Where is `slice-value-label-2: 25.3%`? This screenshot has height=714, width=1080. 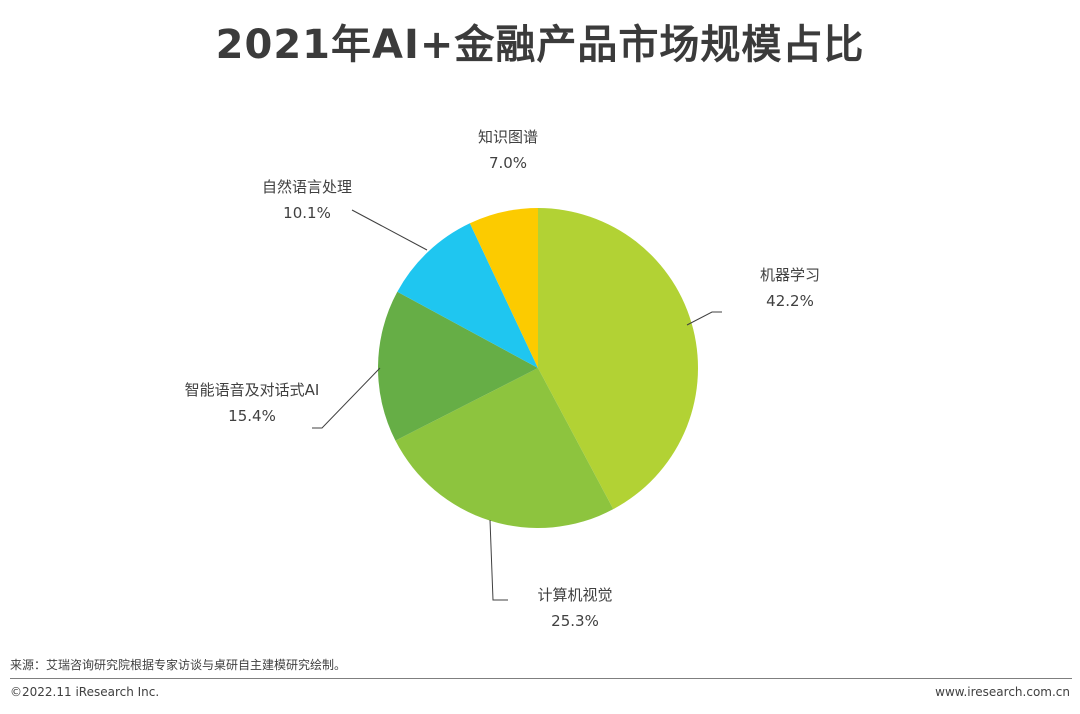
slice-value-label-2: 25.3% is located at coordinates (575, 621).